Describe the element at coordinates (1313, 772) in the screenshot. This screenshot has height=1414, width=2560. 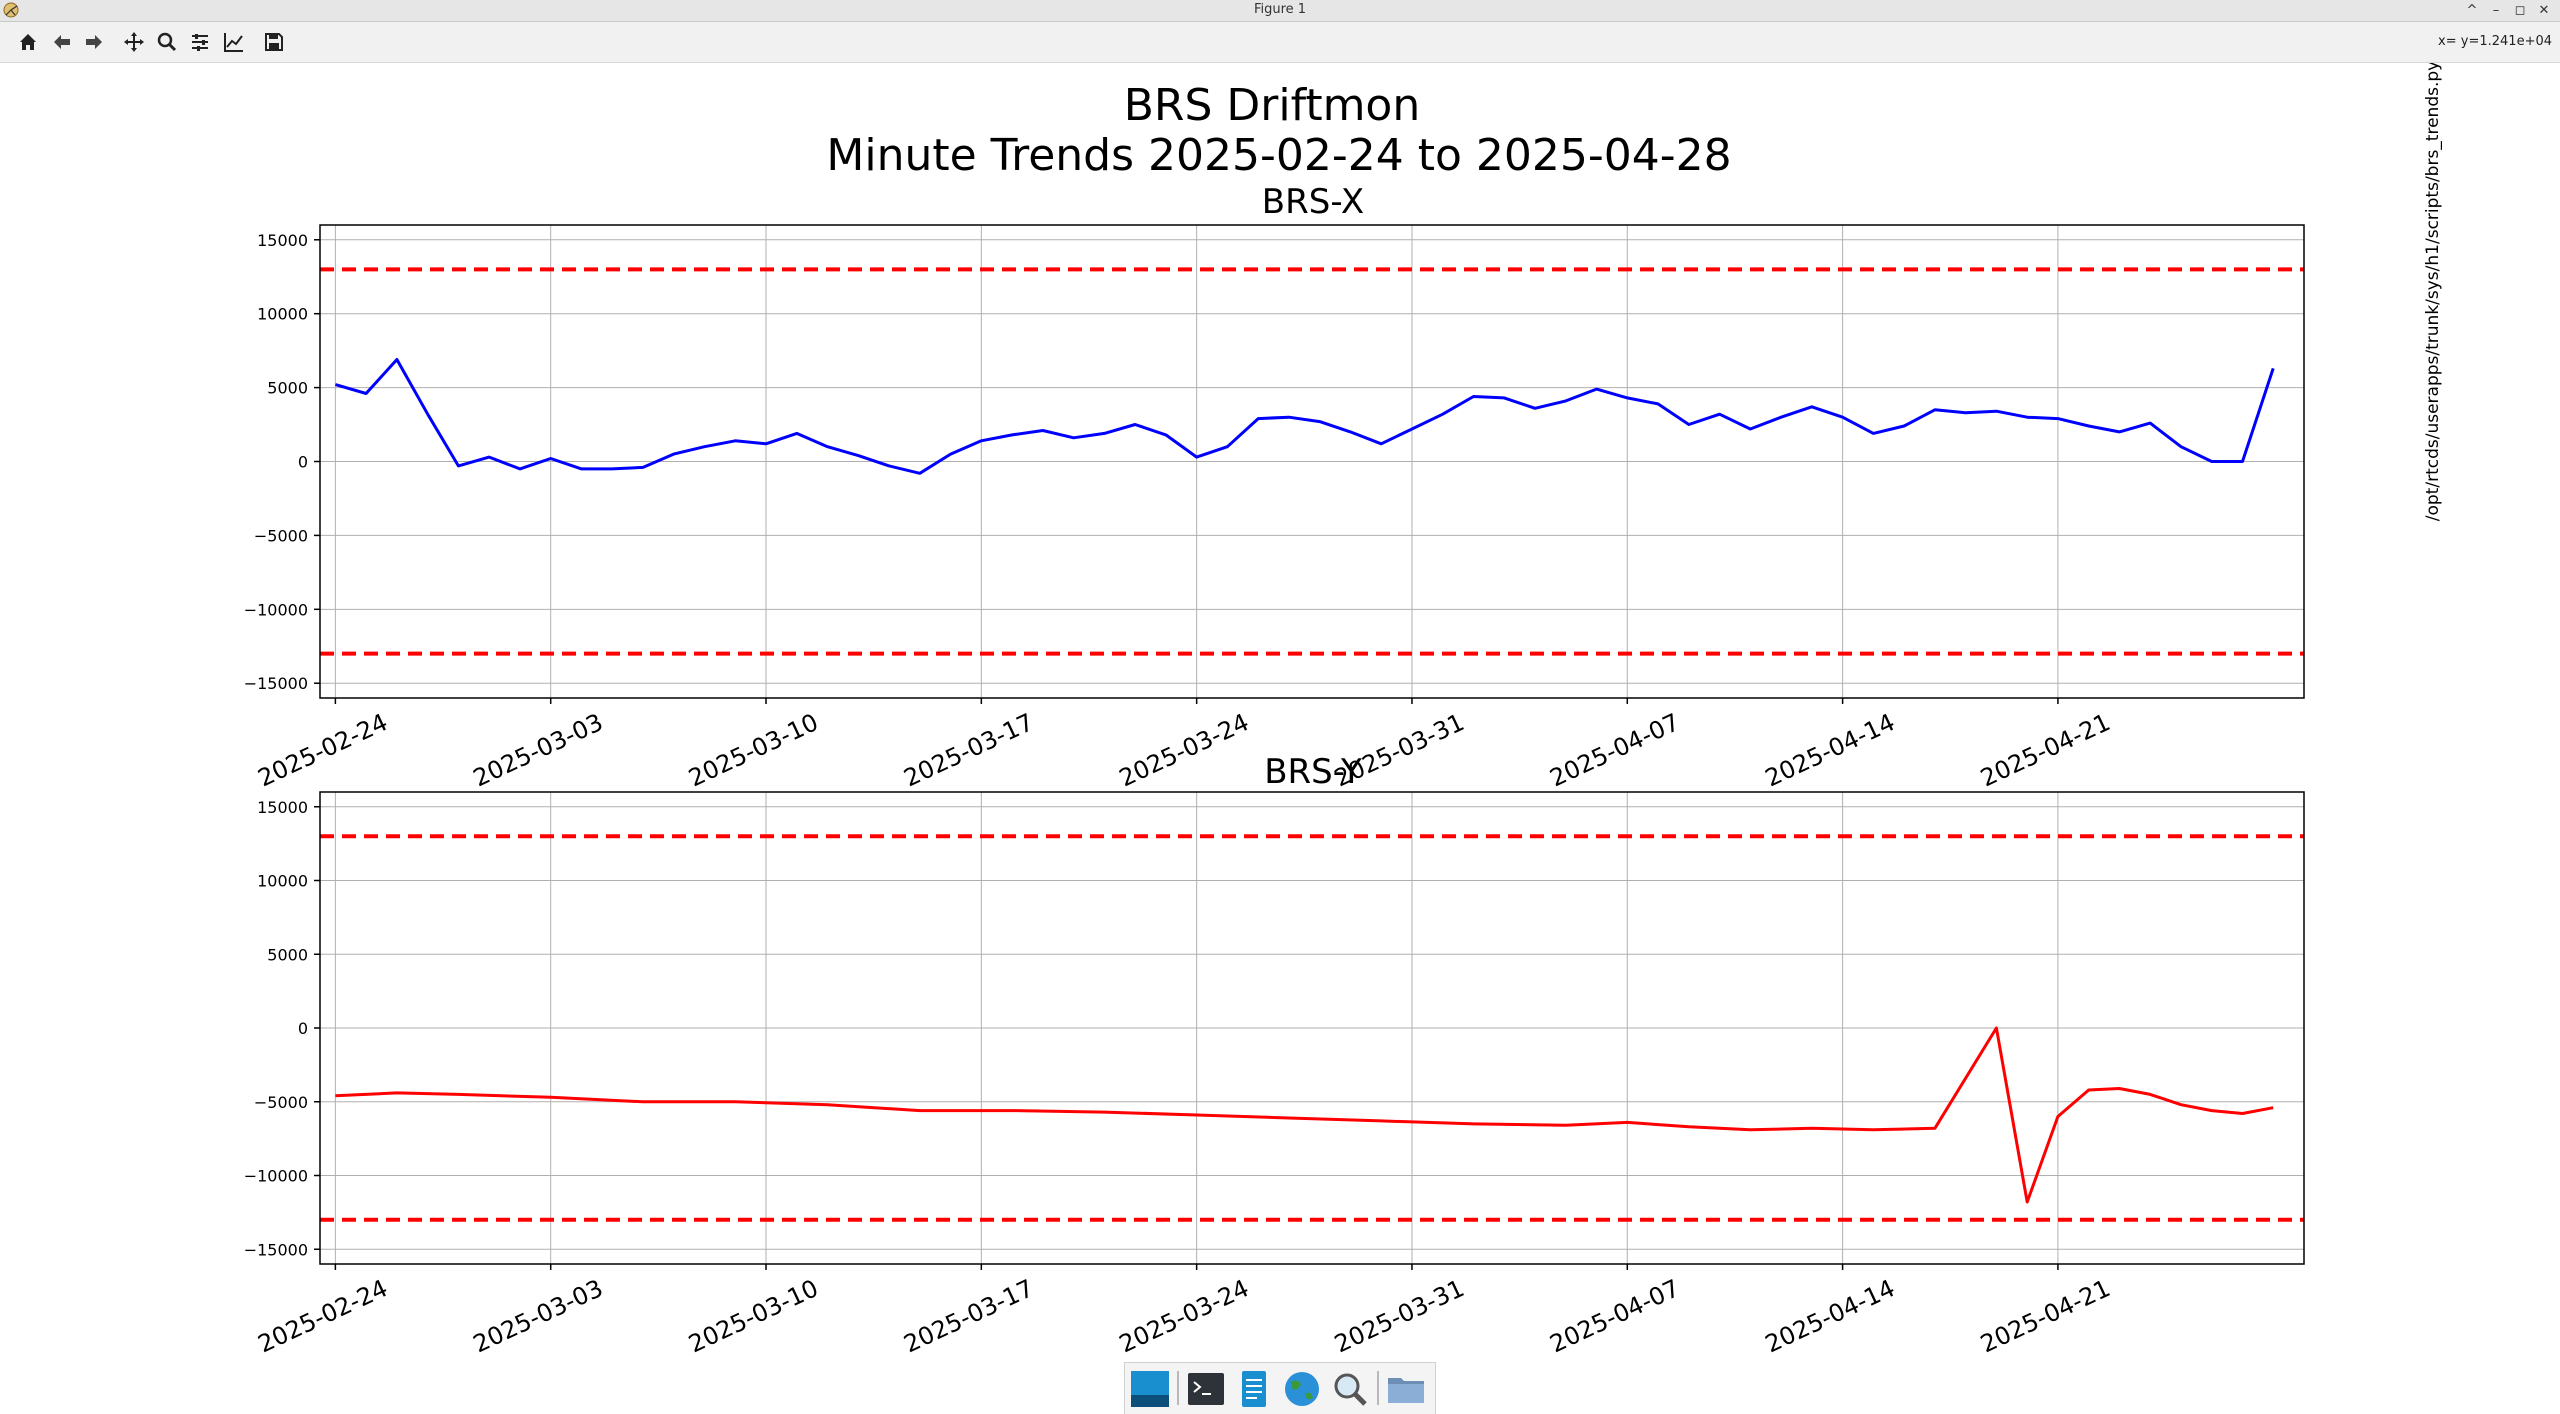
I see `subplot-title: BRS-Y` at that location.